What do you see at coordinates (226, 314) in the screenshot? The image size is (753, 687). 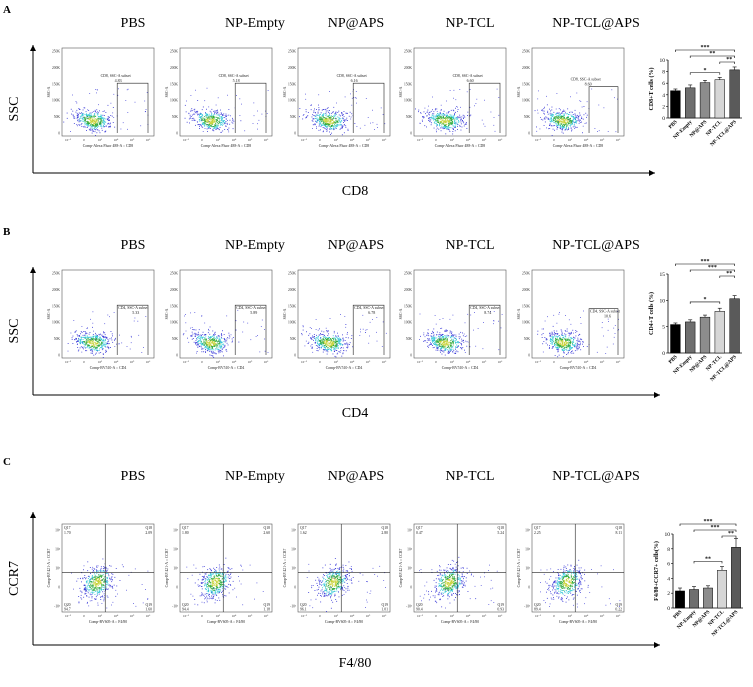 I see `flow-plot-frame` at bounding box center [226, 314].